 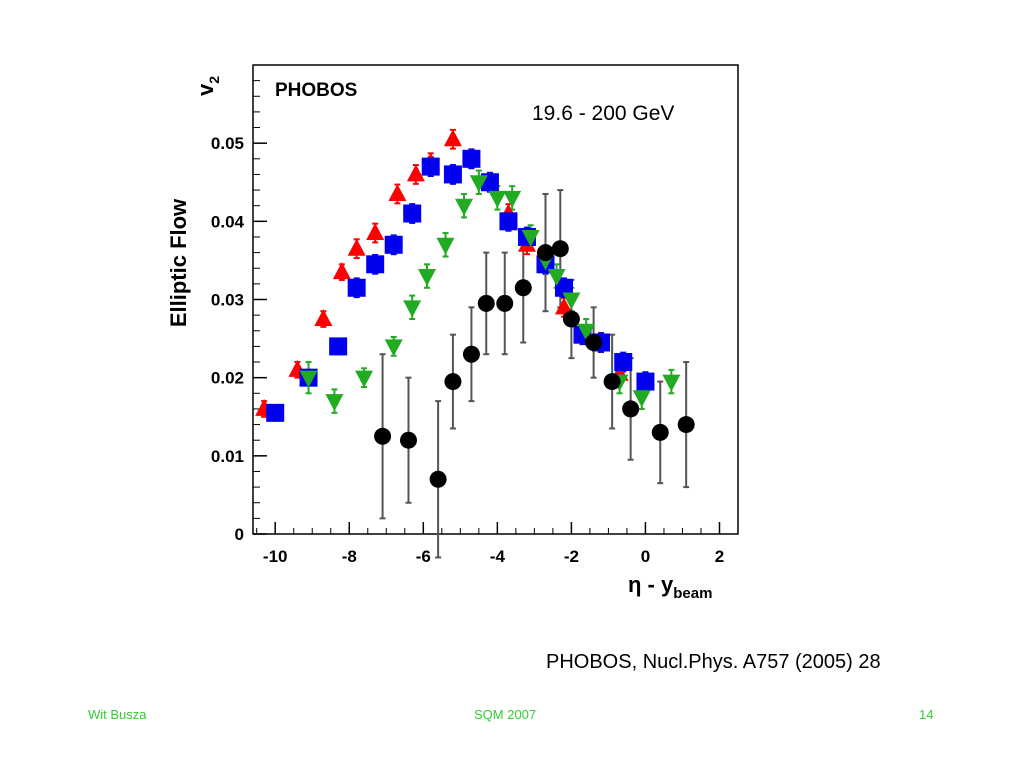 I want to click on y-tick-label: 0.04, so click(x=228, y=221).